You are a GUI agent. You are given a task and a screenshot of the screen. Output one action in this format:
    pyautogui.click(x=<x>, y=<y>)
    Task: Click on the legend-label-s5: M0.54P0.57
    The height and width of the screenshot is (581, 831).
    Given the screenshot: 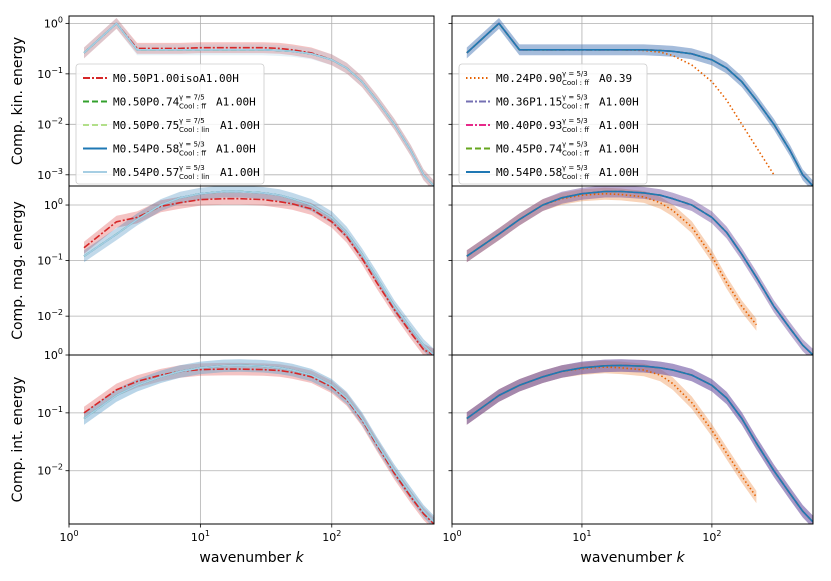 What is the action you would take?
    pyautogui.click(x=146, y=172)
    